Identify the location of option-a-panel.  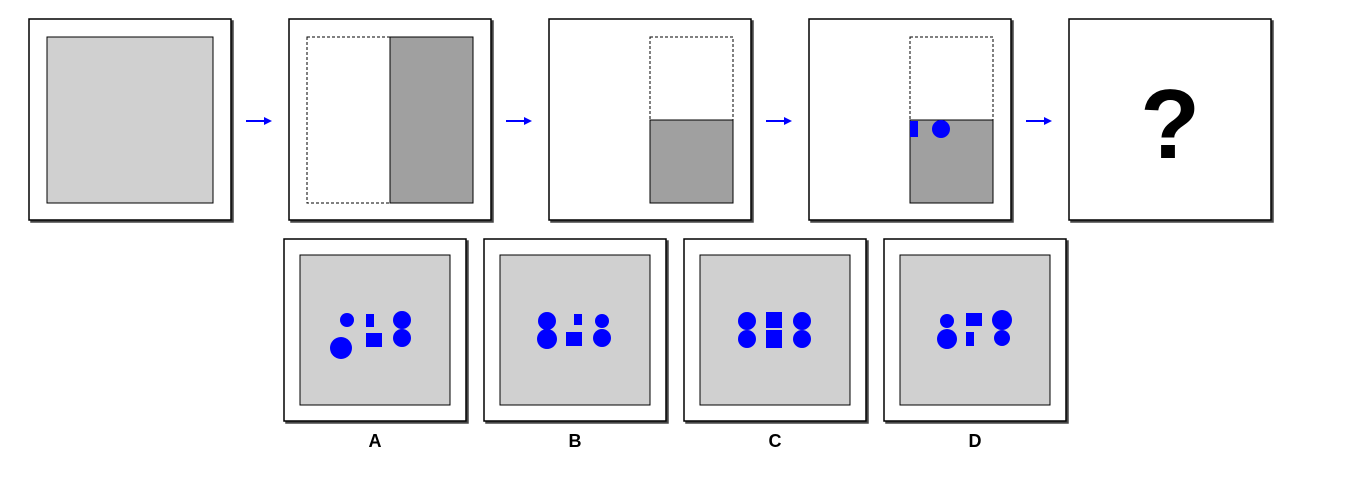
(375, 330).